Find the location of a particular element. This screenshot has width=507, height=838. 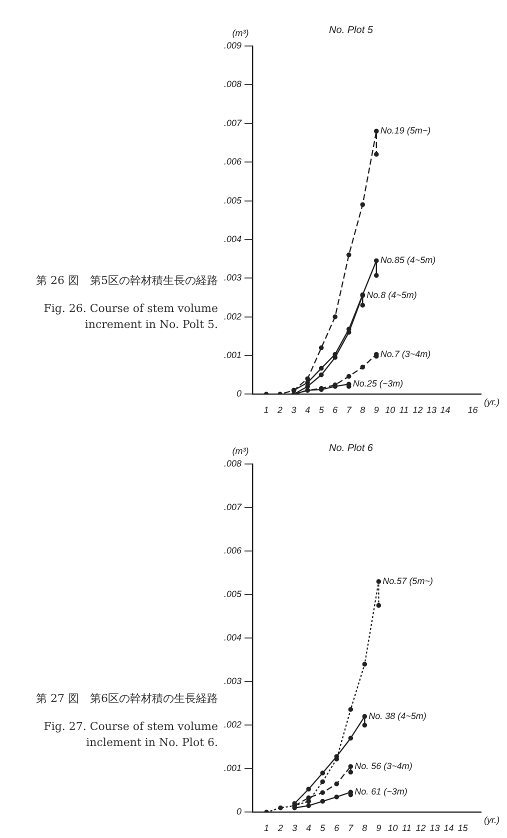

chart-title: No. Plot 5 is located at coordinates (351, 30).